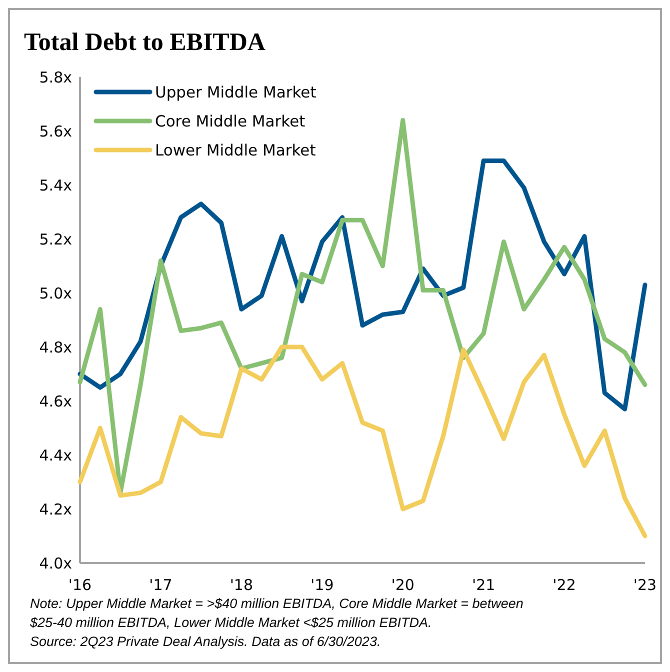  Describe the element at coordinates (276, 613) in the screenshot. I see `text: Note: Upper Middle Market = >$40 million EBITDA, Core Middle Market = between $25-40 million EBITDA, Lower Middle Market <$25 million EBITDA.` at that location.